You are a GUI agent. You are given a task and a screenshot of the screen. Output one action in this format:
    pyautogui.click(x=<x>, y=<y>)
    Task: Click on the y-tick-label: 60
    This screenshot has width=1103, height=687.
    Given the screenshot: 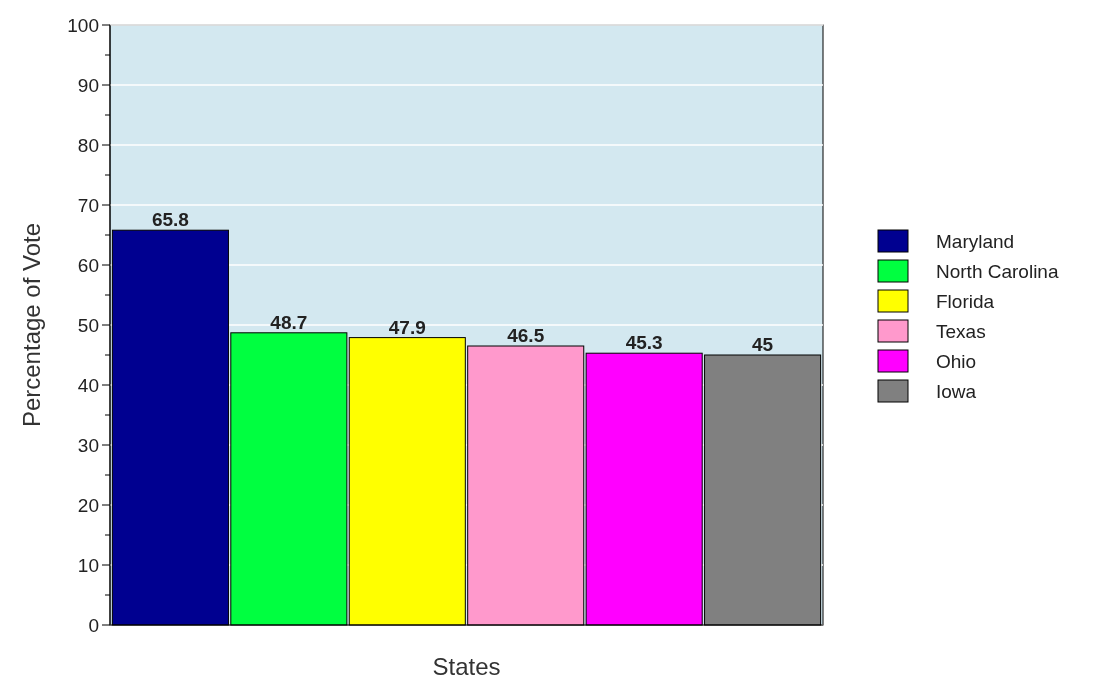 What is the action you would take?
    pyautogui.click(x=88, y=265)
    